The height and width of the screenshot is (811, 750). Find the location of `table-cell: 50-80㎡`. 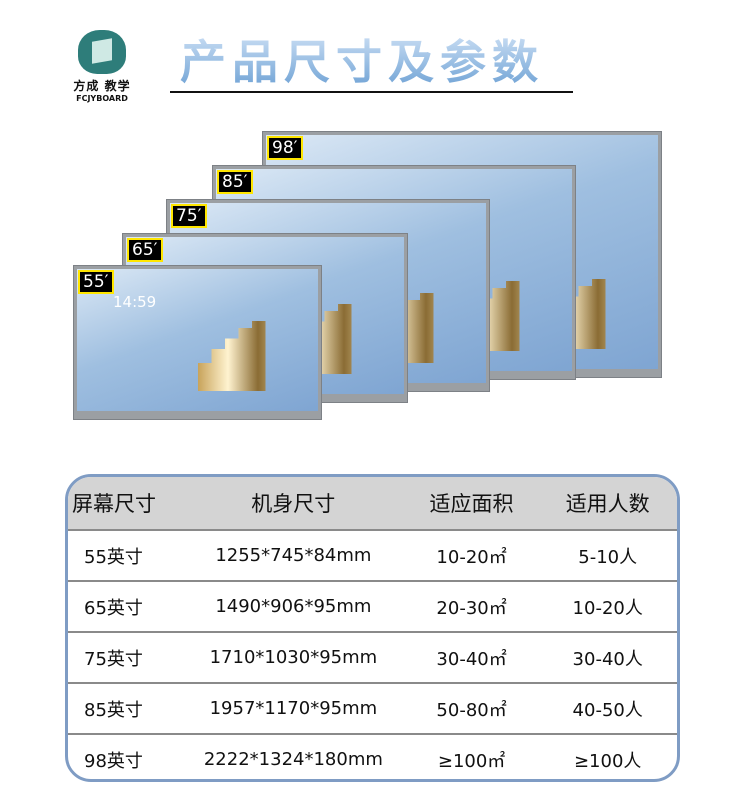

table-cell: 50-80㎡ is located at coordinates (471, 710).